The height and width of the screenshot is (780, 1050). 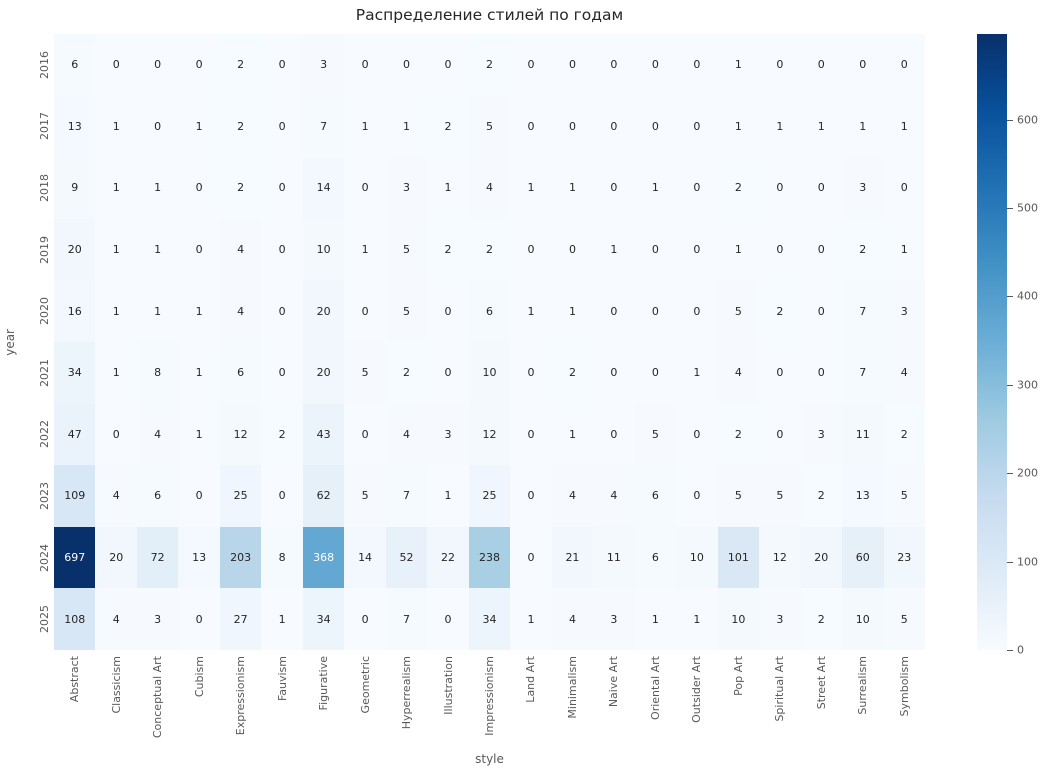 I want to click on x-tick-label: Land Art, so click(x=531, y=679).